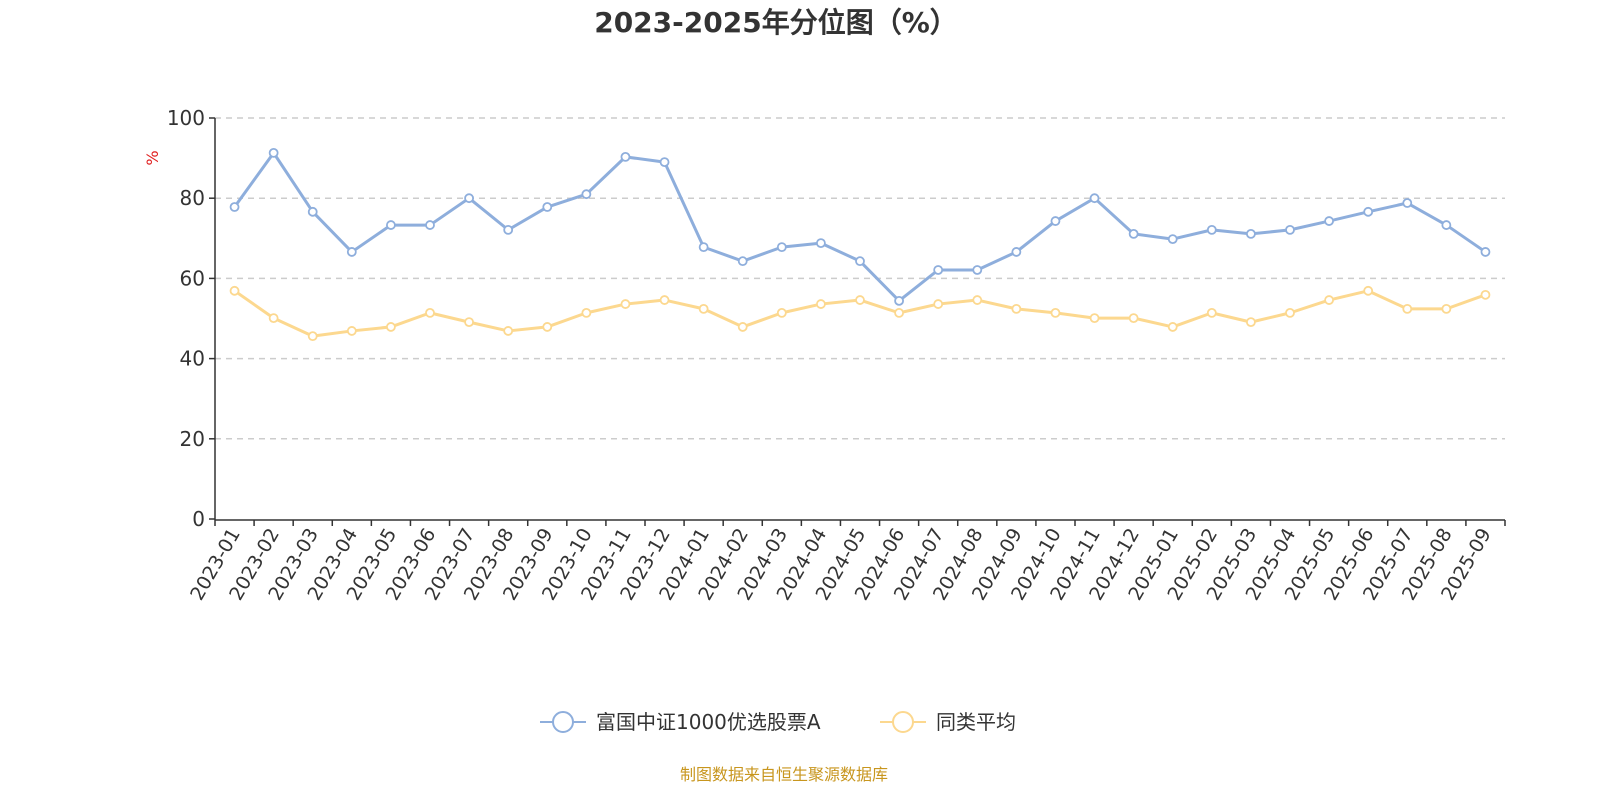  I want to click on y-axis-label: %, so click(152, 157).